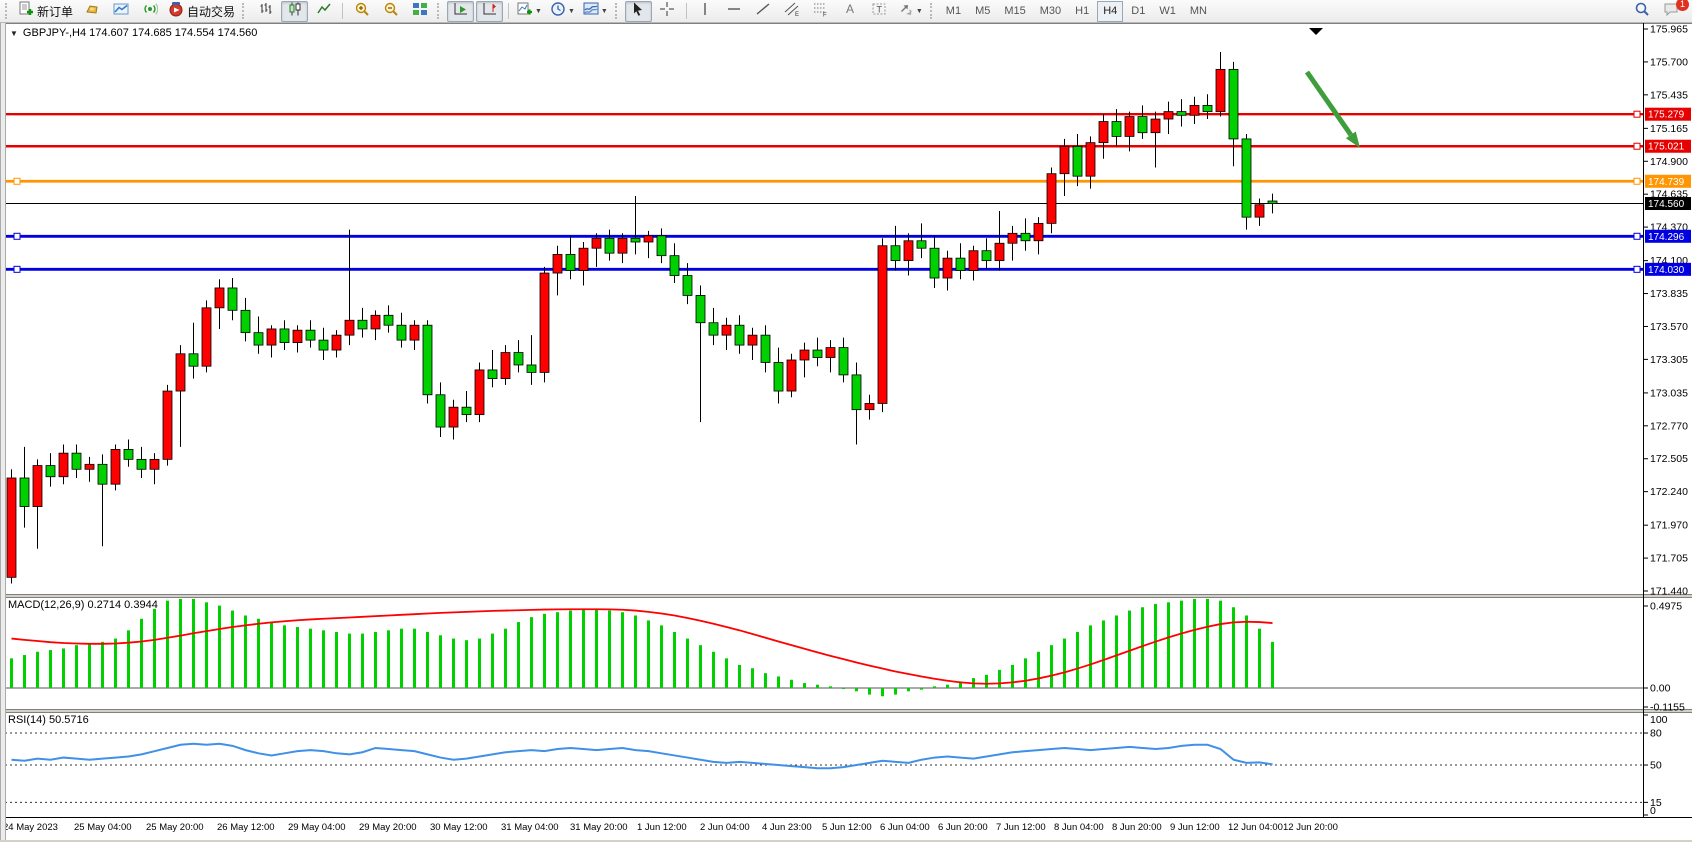  I want to click on svg-text: 173.570, so click(1669, 327).